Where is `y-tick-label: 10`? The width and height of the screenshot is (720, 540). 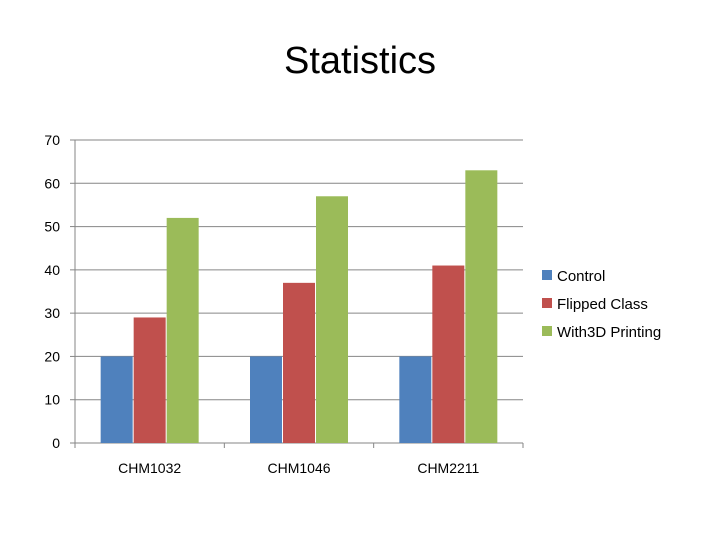 y-tick-label: 10 is located at coordinates (52, 400).